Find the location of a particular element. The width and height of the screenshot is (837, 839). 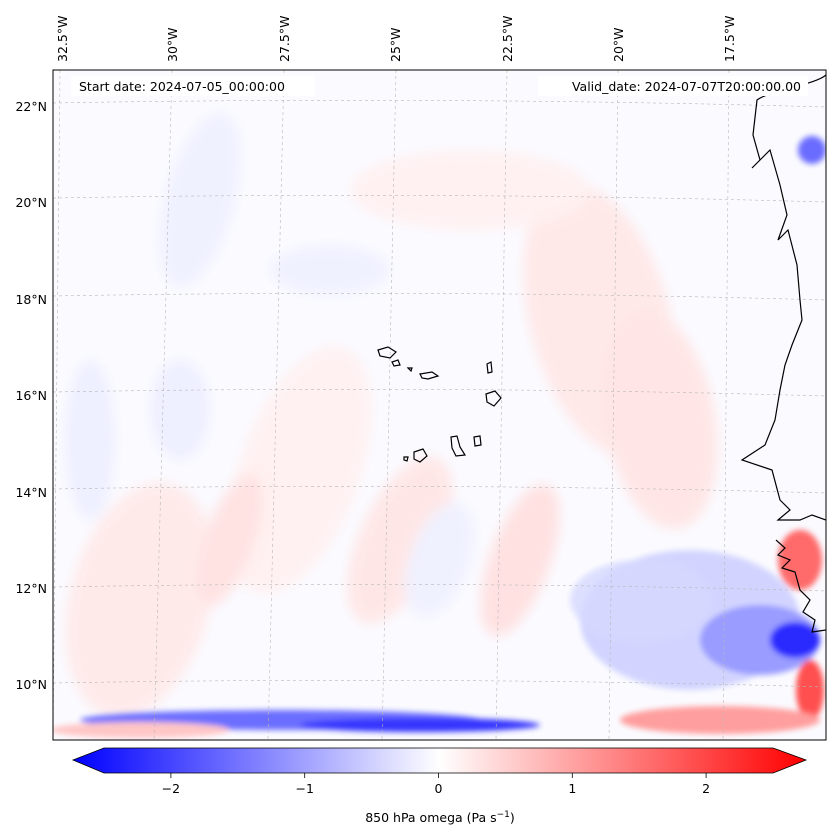

parallel-16n is located at coordinates (439, 392).